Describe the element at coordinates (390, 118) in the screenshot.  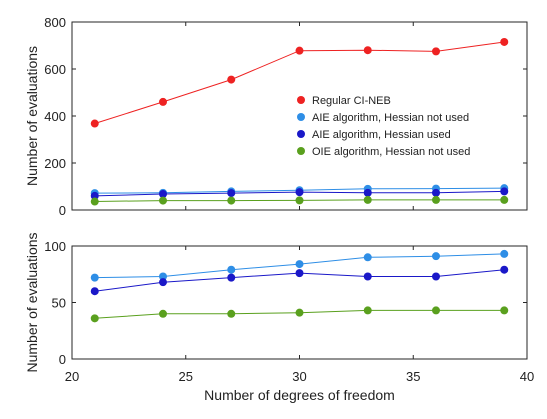
I see `legend-label-2: AIE algorithm, Hessian not used` at that location.